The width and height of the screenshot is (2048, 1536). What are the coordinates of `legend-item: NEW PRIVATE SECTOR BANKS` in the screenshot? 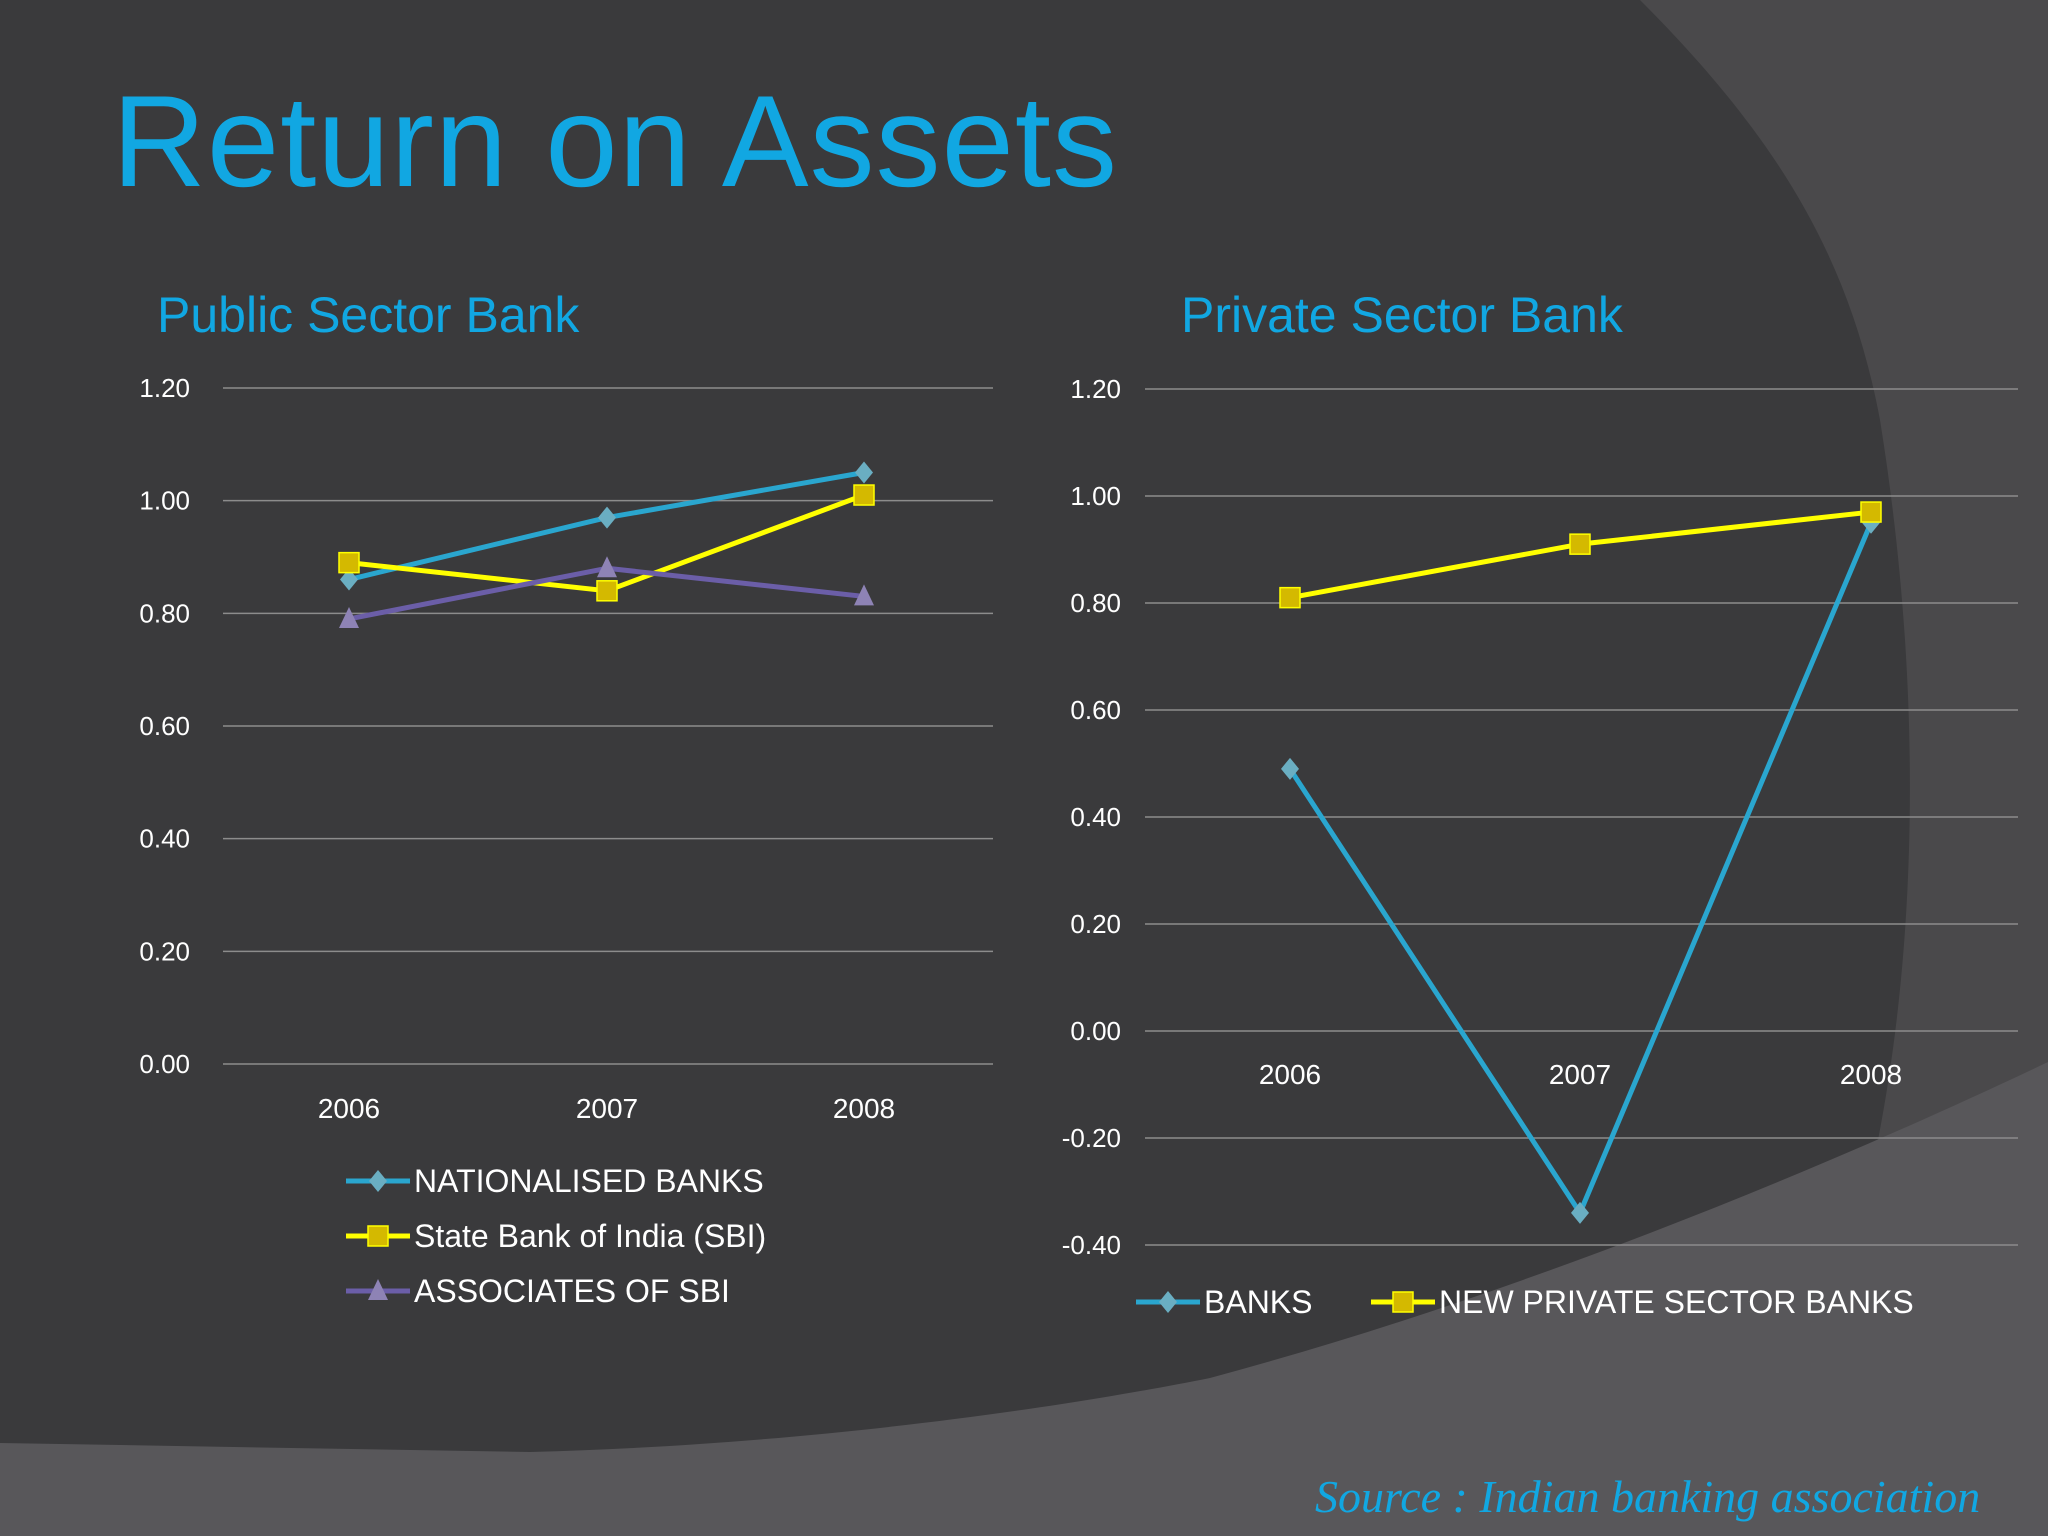 It's located at (1642, 1302).